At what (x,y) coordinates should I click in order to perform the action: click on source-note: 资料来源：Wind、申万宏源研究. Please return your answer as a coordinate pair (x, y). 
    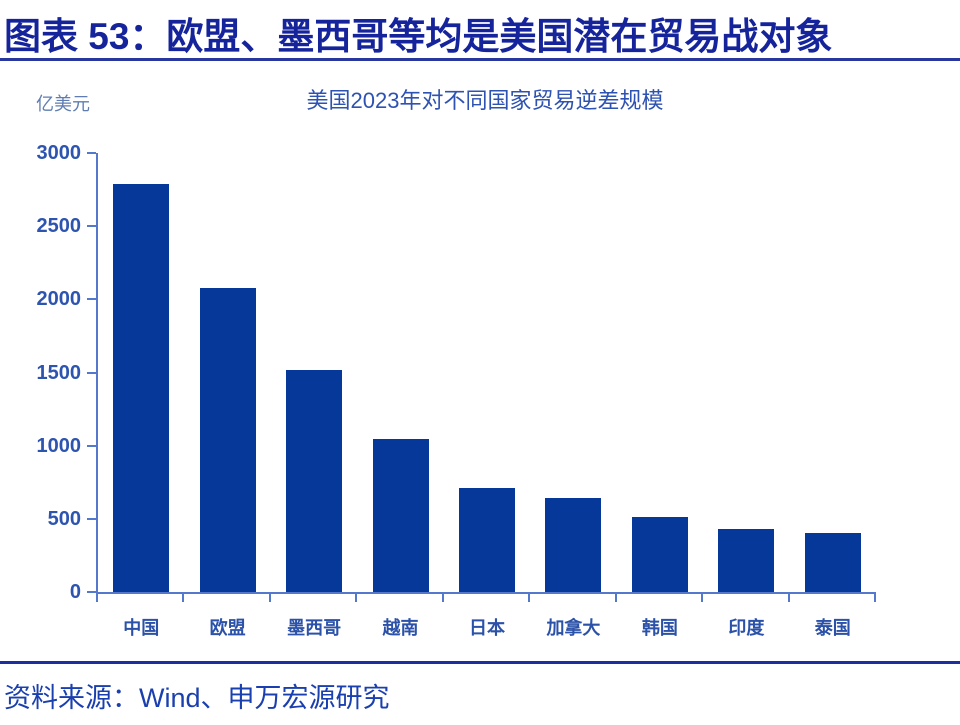
    Looking at the image, I should click on (197, 698).